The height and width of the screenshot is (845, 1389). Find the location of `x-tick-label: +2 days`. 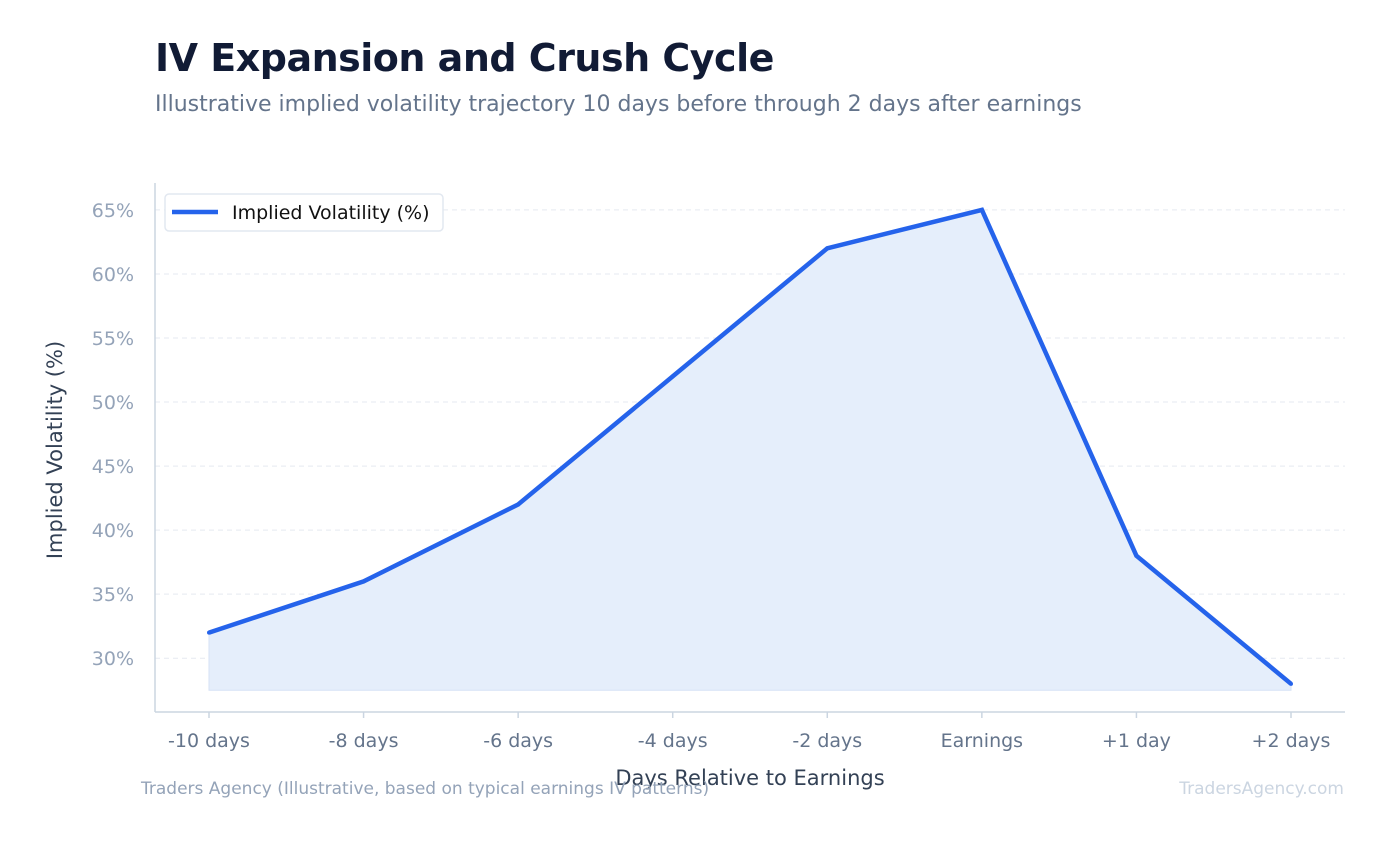

x-tick-label: +2 days is located at coordinates (1291, 741).